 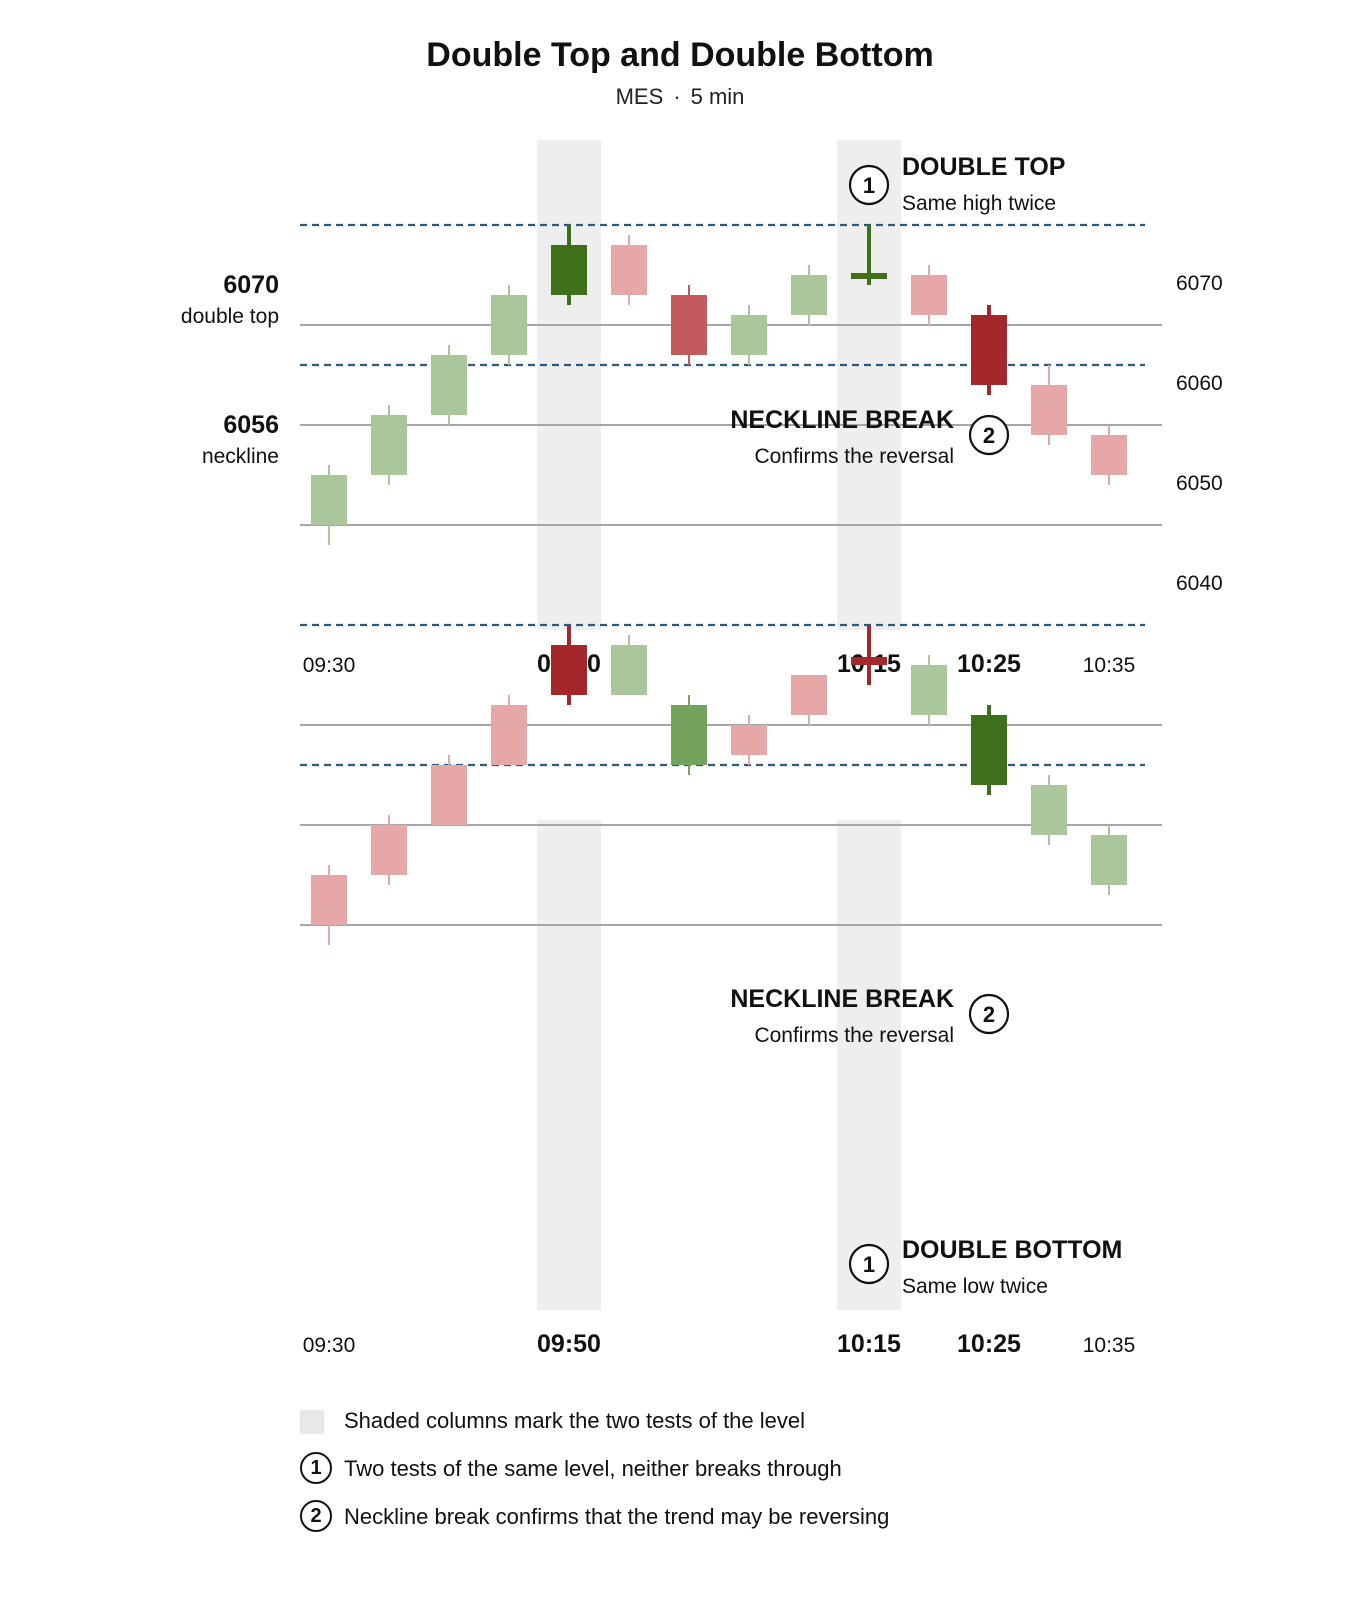 I want to click on y-tick-label-6060: 6060, so click(x=1199, y=383).